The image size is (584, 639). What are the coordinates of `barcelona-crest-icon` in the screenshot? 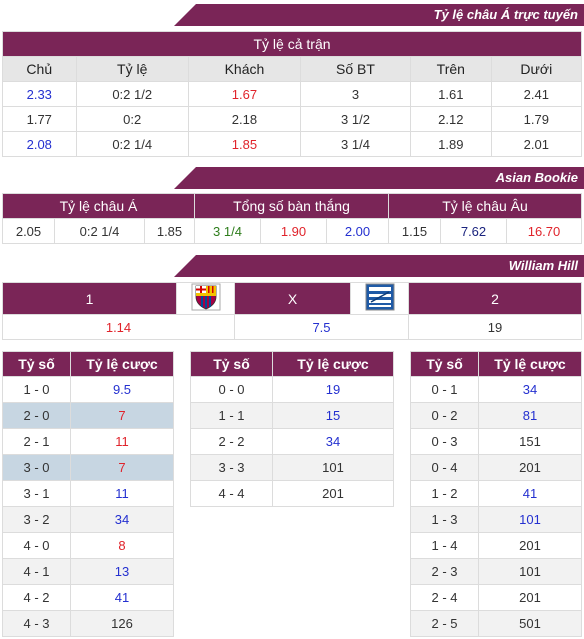 It's located at (205, 297).